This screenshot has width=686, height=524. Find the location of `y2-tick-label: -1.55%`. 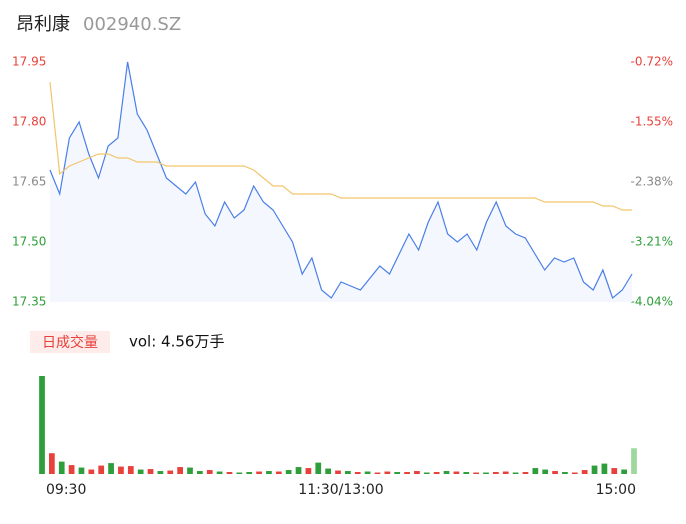

y2-tick-label: -1.55% is located at coordinates (652, 122).